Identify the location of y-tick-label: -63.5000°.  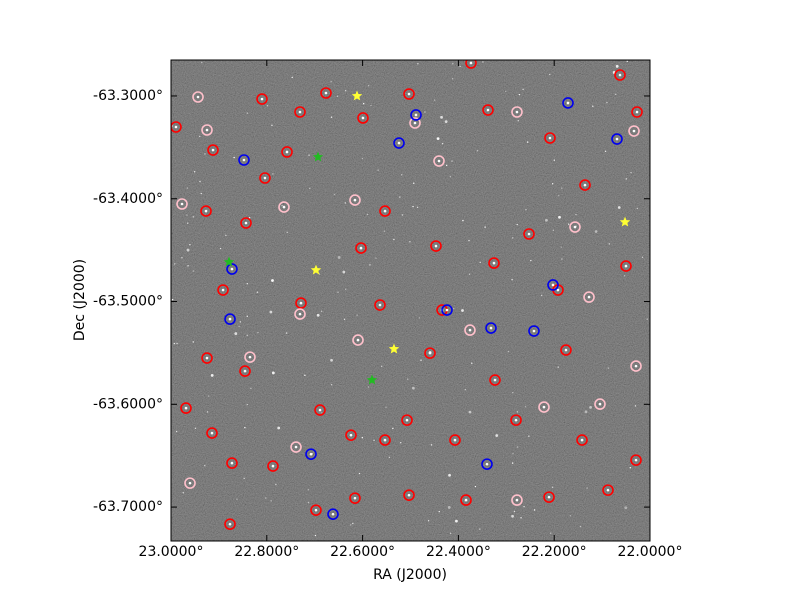
(128, 302).